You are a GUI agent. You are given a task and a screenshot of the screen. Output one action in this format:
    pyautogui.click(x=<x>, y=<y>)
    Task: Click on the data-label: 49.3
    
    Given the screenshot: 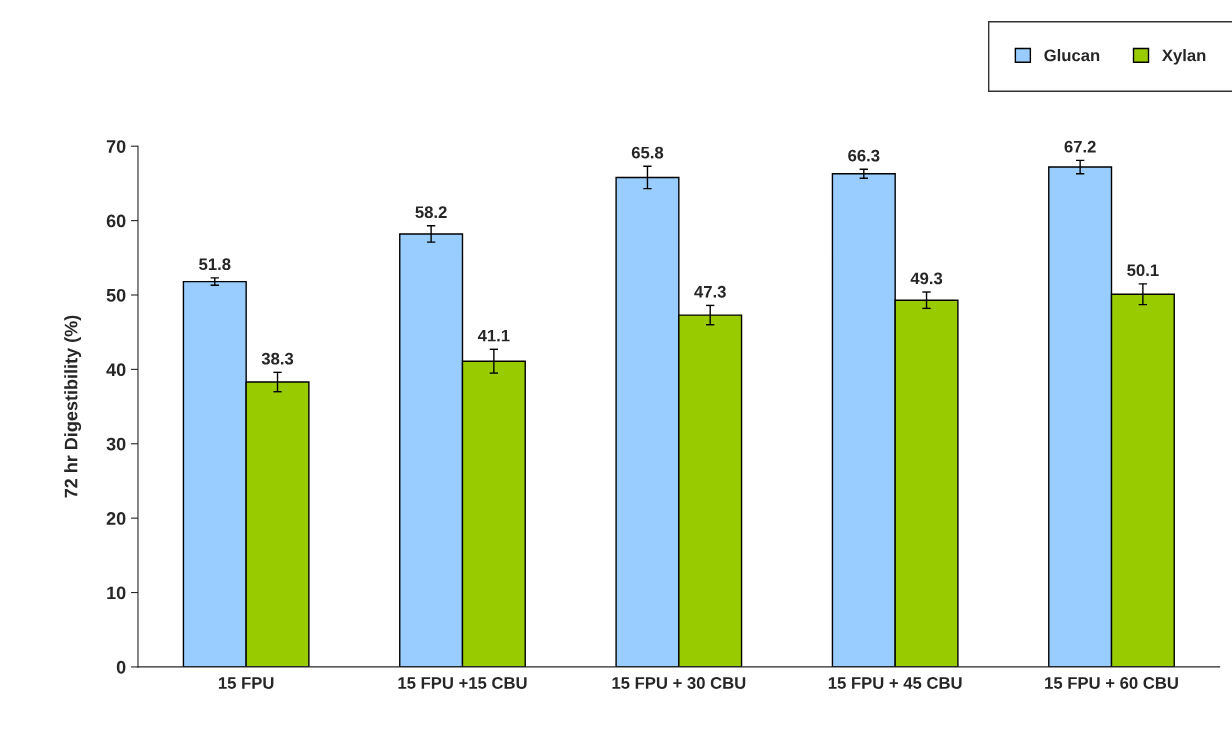 What is the action you would take?
    pyautogui.click(x=926, y=278)
    